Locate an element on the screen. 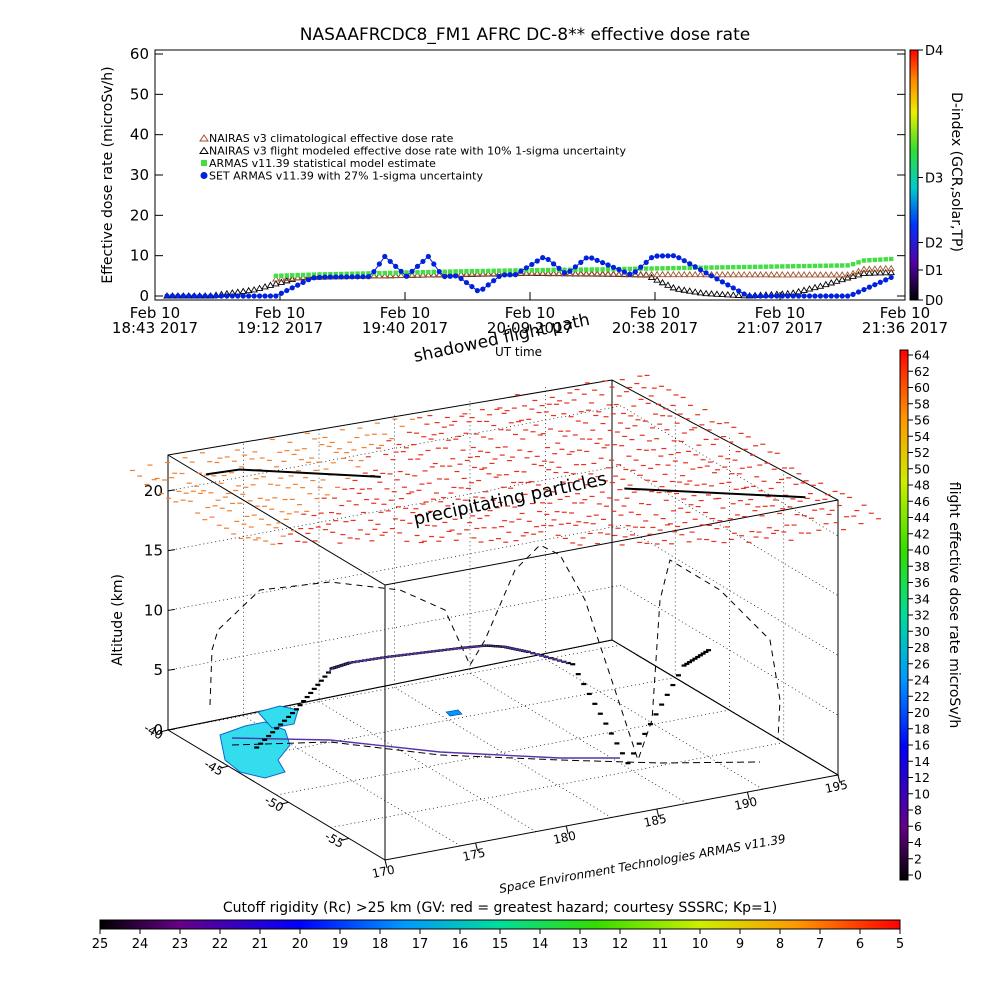  altitude-tick-label: 15 is located at coordinates (153, 551).